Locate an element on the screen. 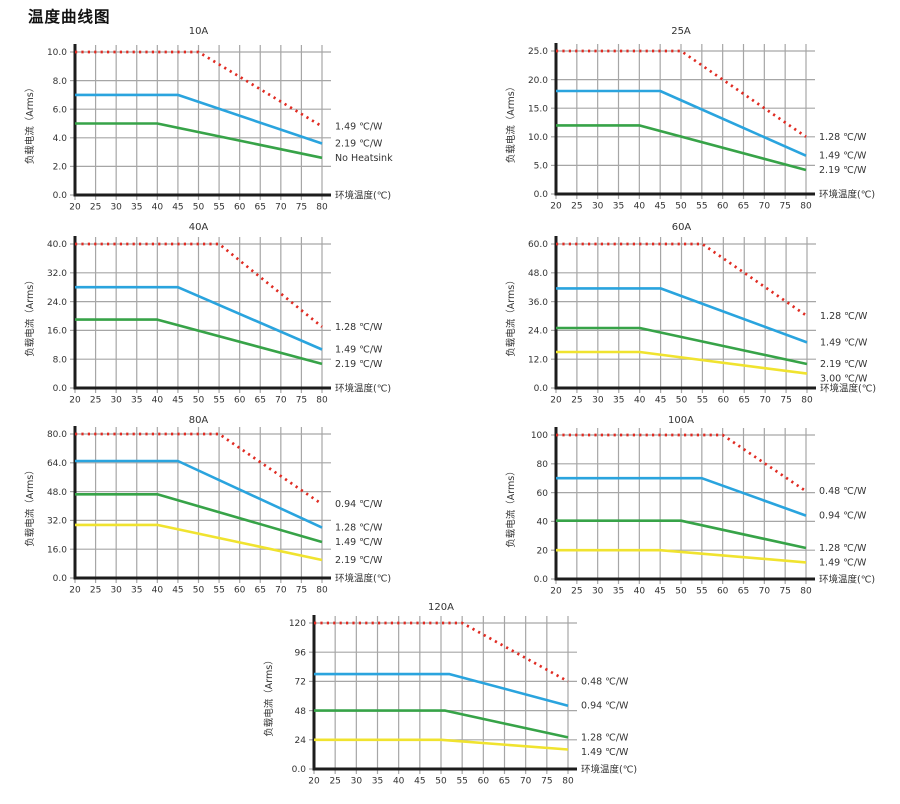 This screenshot has width=900, height=804. x-tick-label: 70 is located at coordinates (281, 591).